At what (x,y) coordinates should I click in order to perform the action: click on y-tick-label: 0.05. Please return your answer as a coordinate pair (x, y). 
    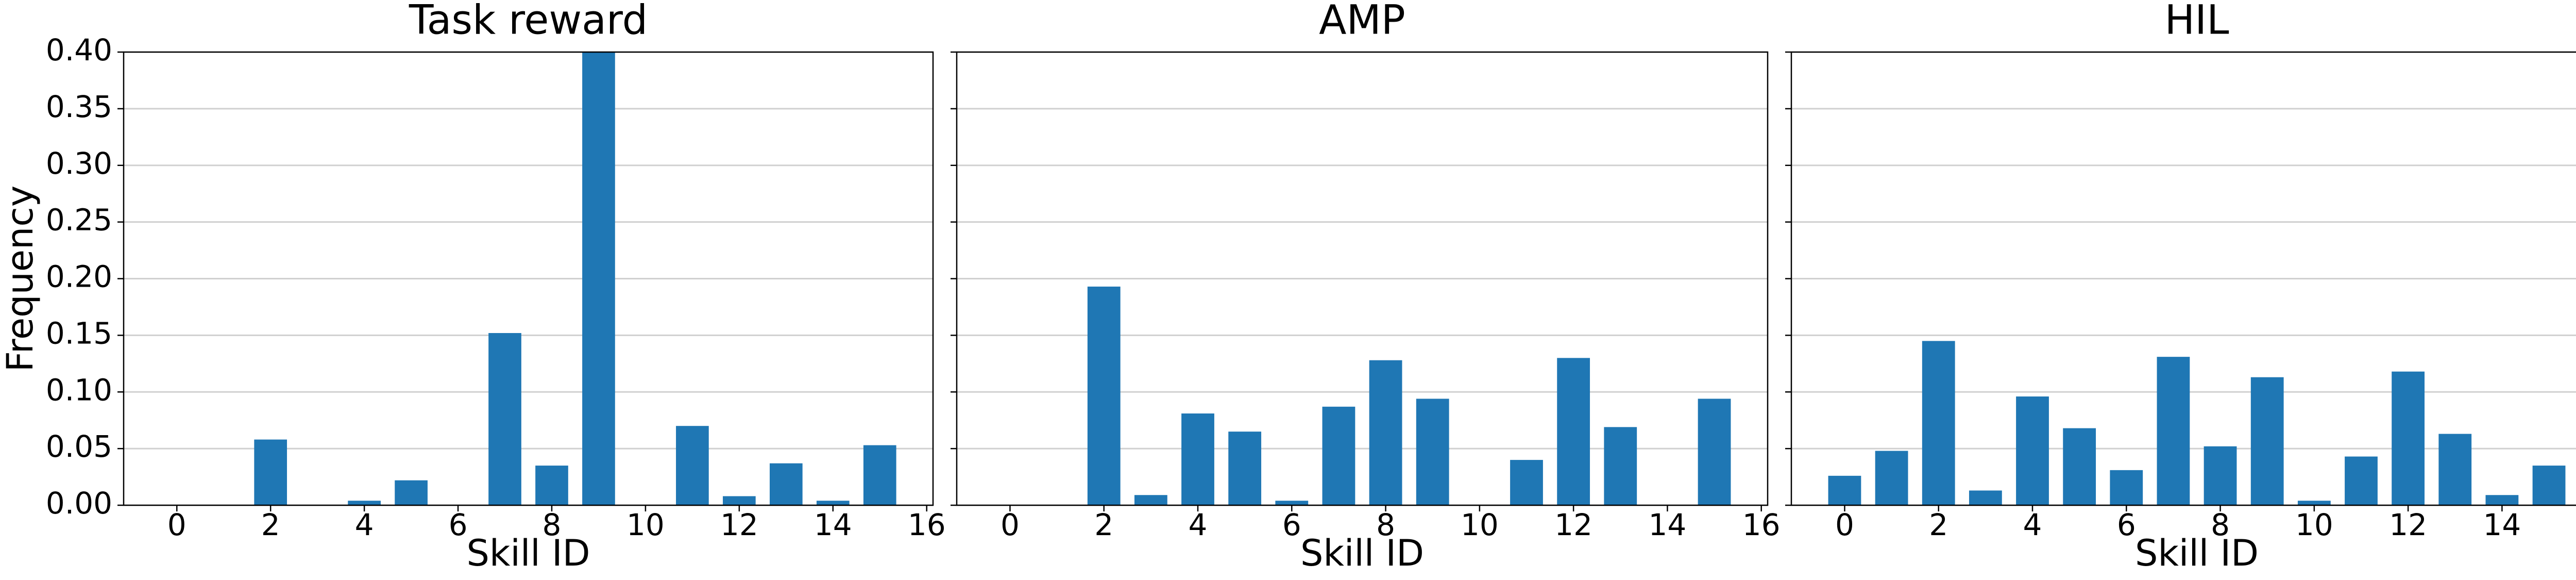
    Looking at the image, I should click on (79, 446).